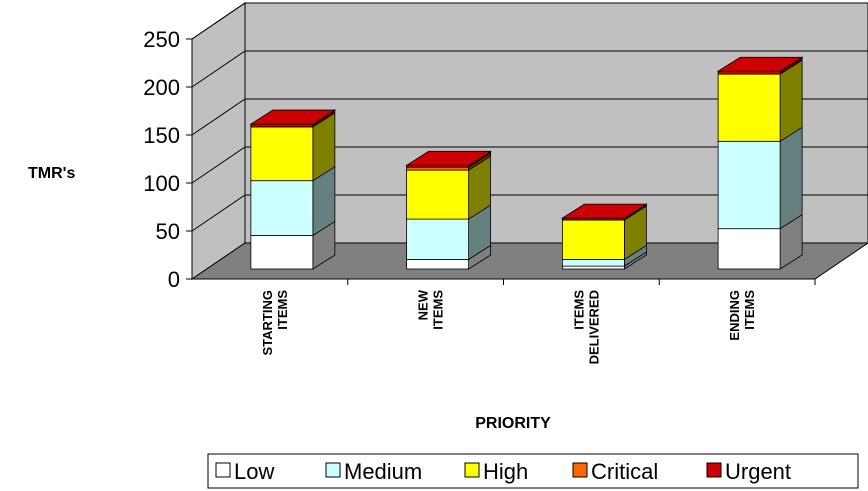 The height and width of the screenshot is (491, 868). What do you see at coordinates (513, 423) in the screenshot?
I see `x-axis-title: PRIORITY` at bounding box center [513, 423].